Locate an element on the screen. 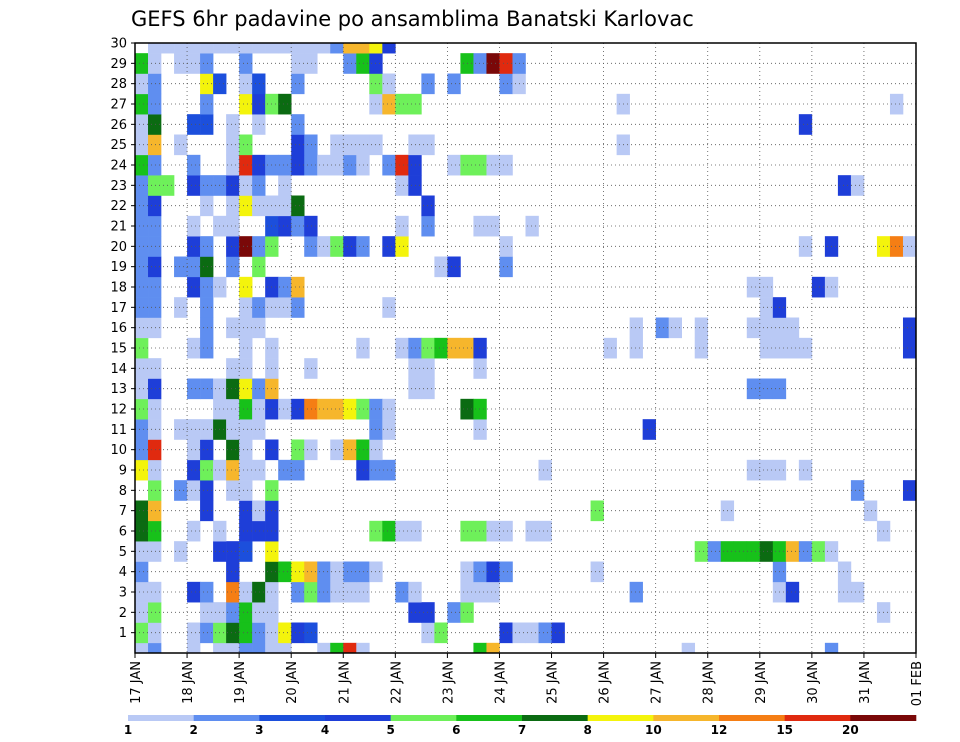 The height and width of the screenshot is (742, 960). y-tick-label: 3 is located at coordinates (123, 593).